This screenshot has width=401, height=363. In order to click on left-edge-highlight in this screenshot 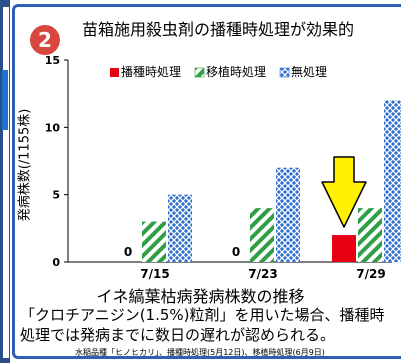, I will do `click(5, 100)`.